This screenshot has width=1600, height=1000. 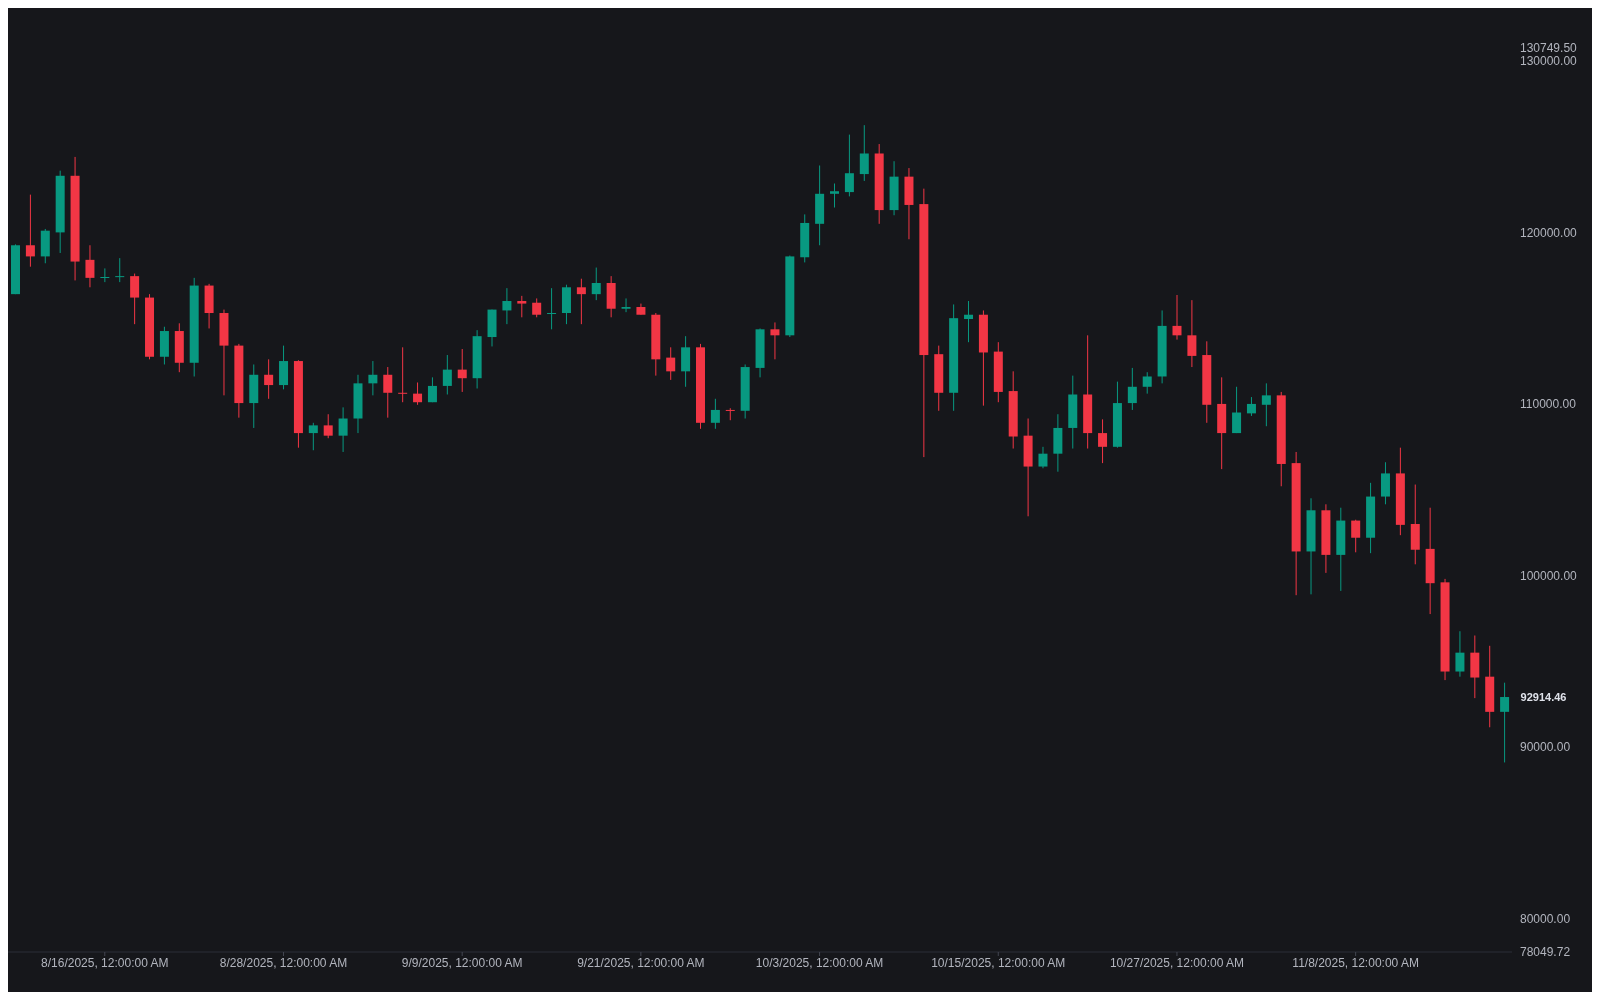 I want to click on y-tick-label: 100000.00, so click(x=1549, y=575).